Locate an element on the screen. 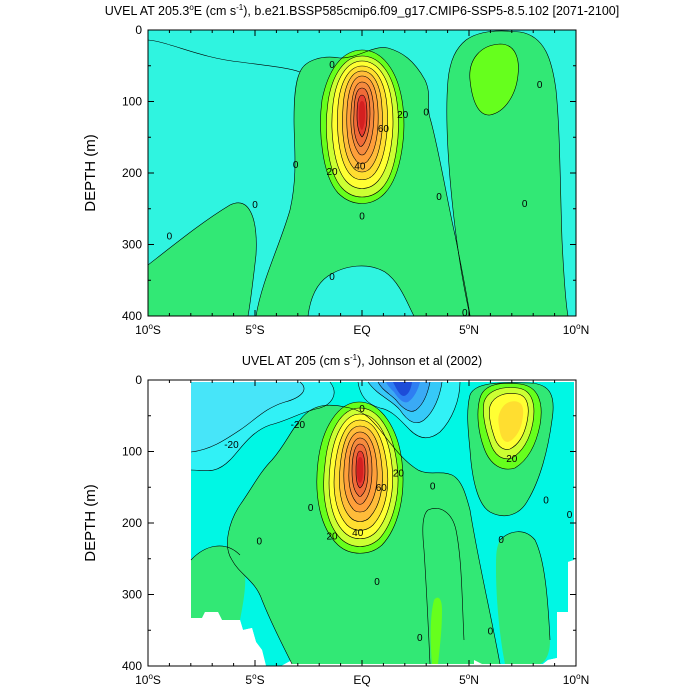 This screenshot has width=700, height=700. x-tick-label: EQ is located at coordinates (361, 330).